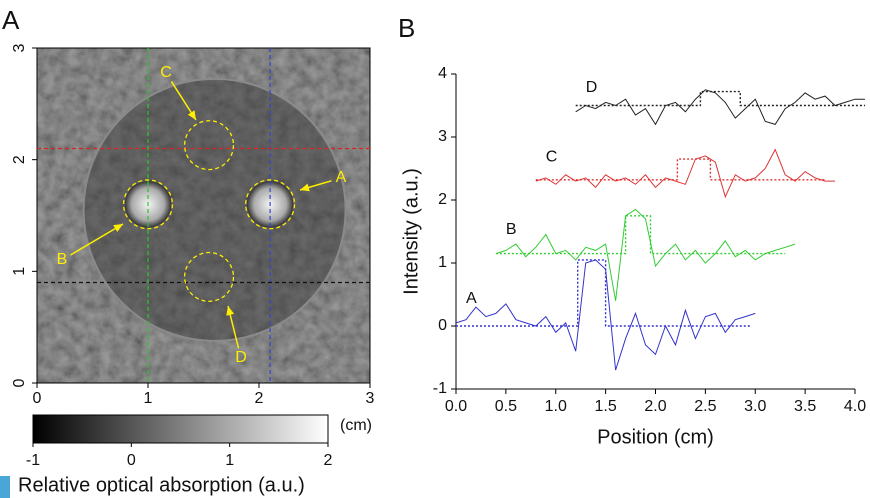 The image size is (870, 498). I want to click on panel-label: A, so click(11, 20).